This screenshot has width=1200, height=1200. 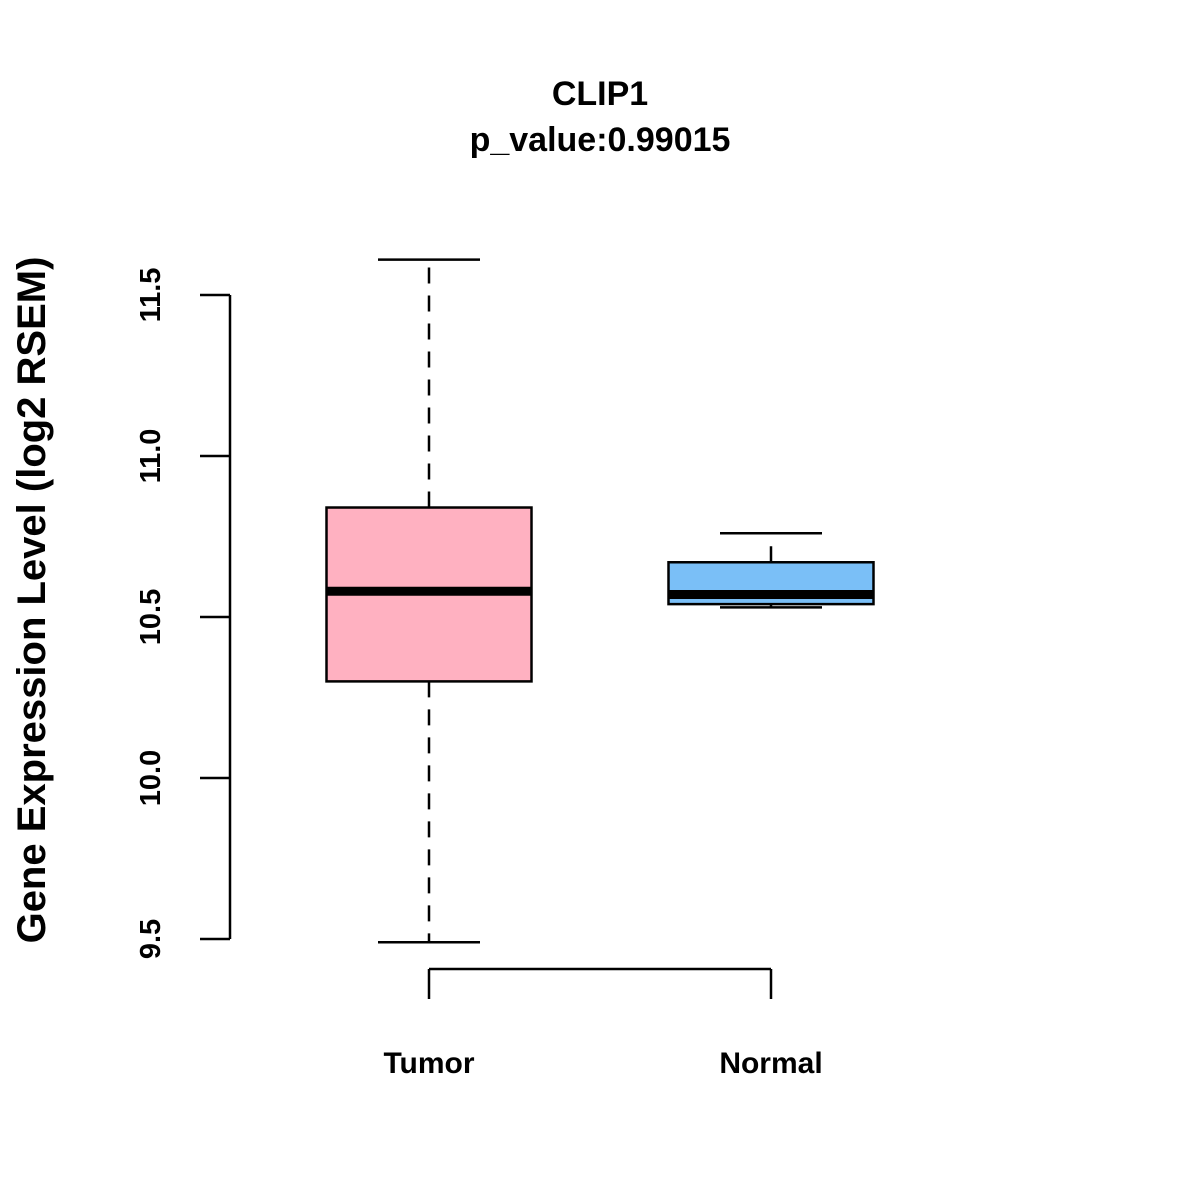 I want to click on y-tick-label: 11.5, so click(x=151, y=295).